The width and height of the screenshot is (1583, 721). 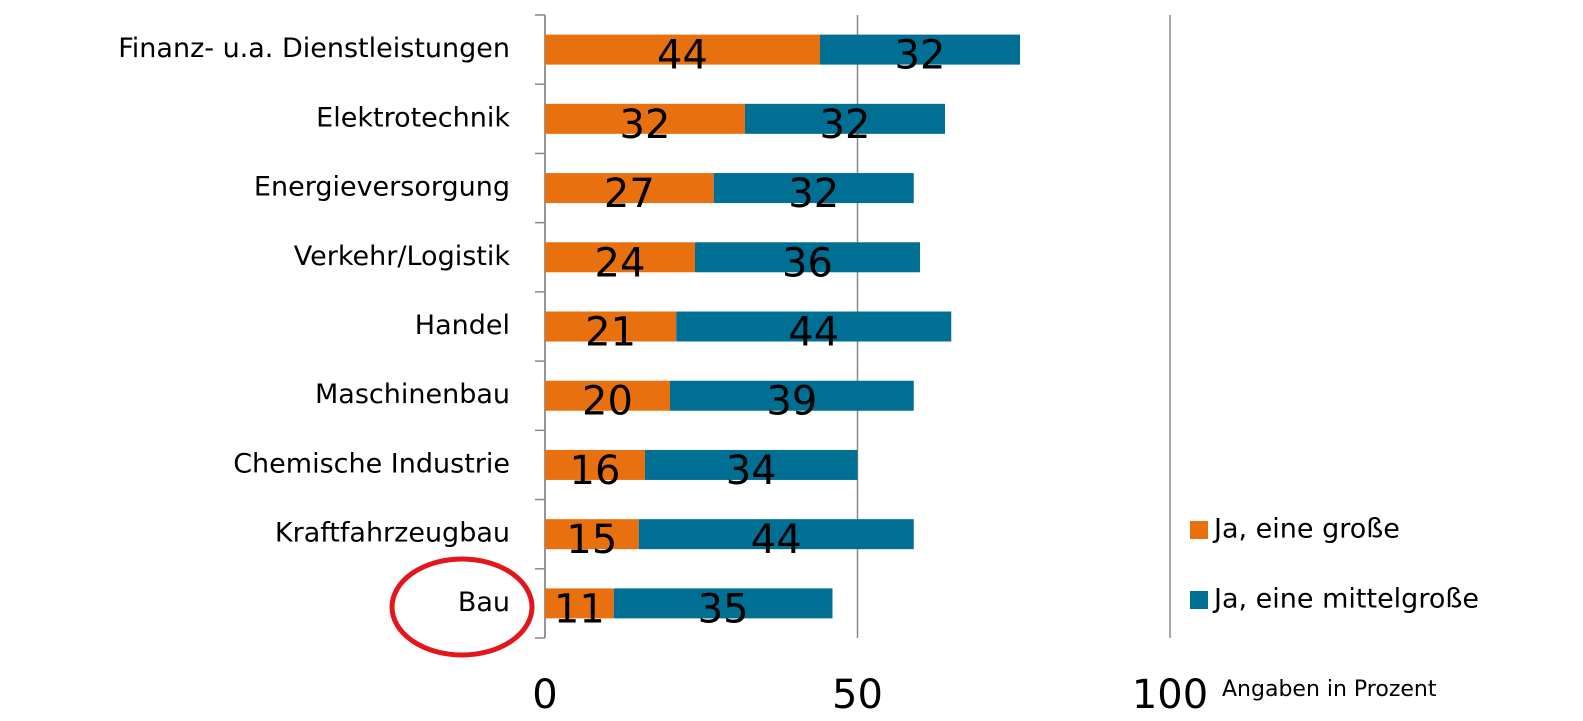 I want to click on x-tick-label: 100, so click(x=1170, y=695).